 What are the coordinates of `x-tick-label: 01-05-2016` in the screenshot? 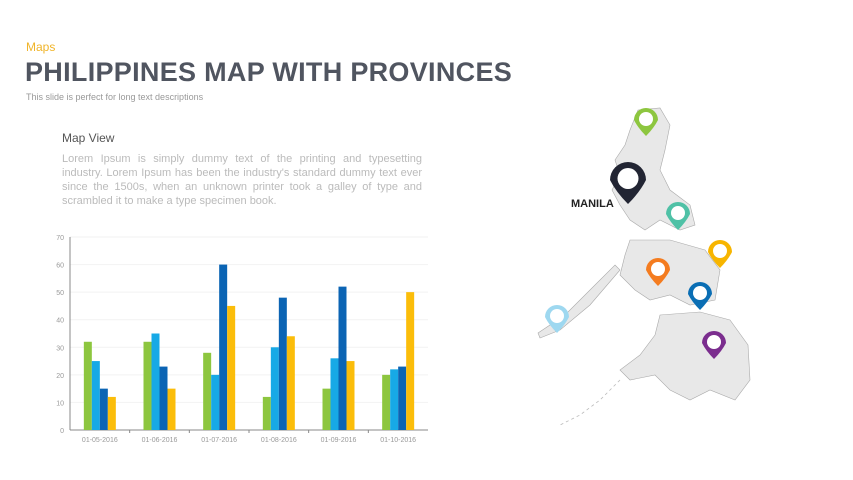 It's located at (100, 440).